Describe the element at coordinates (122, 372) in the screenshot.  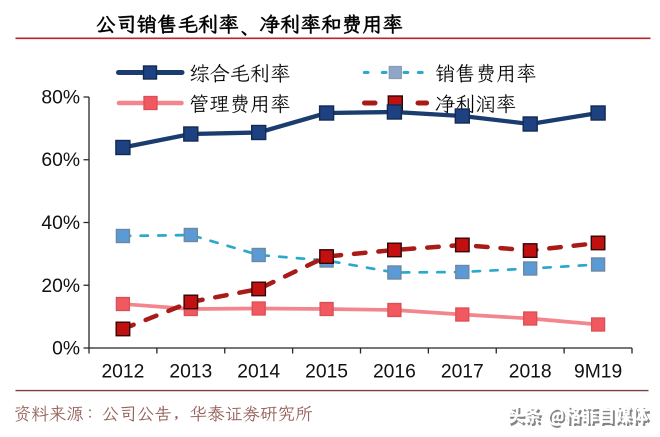
I see `svg-text: 2012` at that location.